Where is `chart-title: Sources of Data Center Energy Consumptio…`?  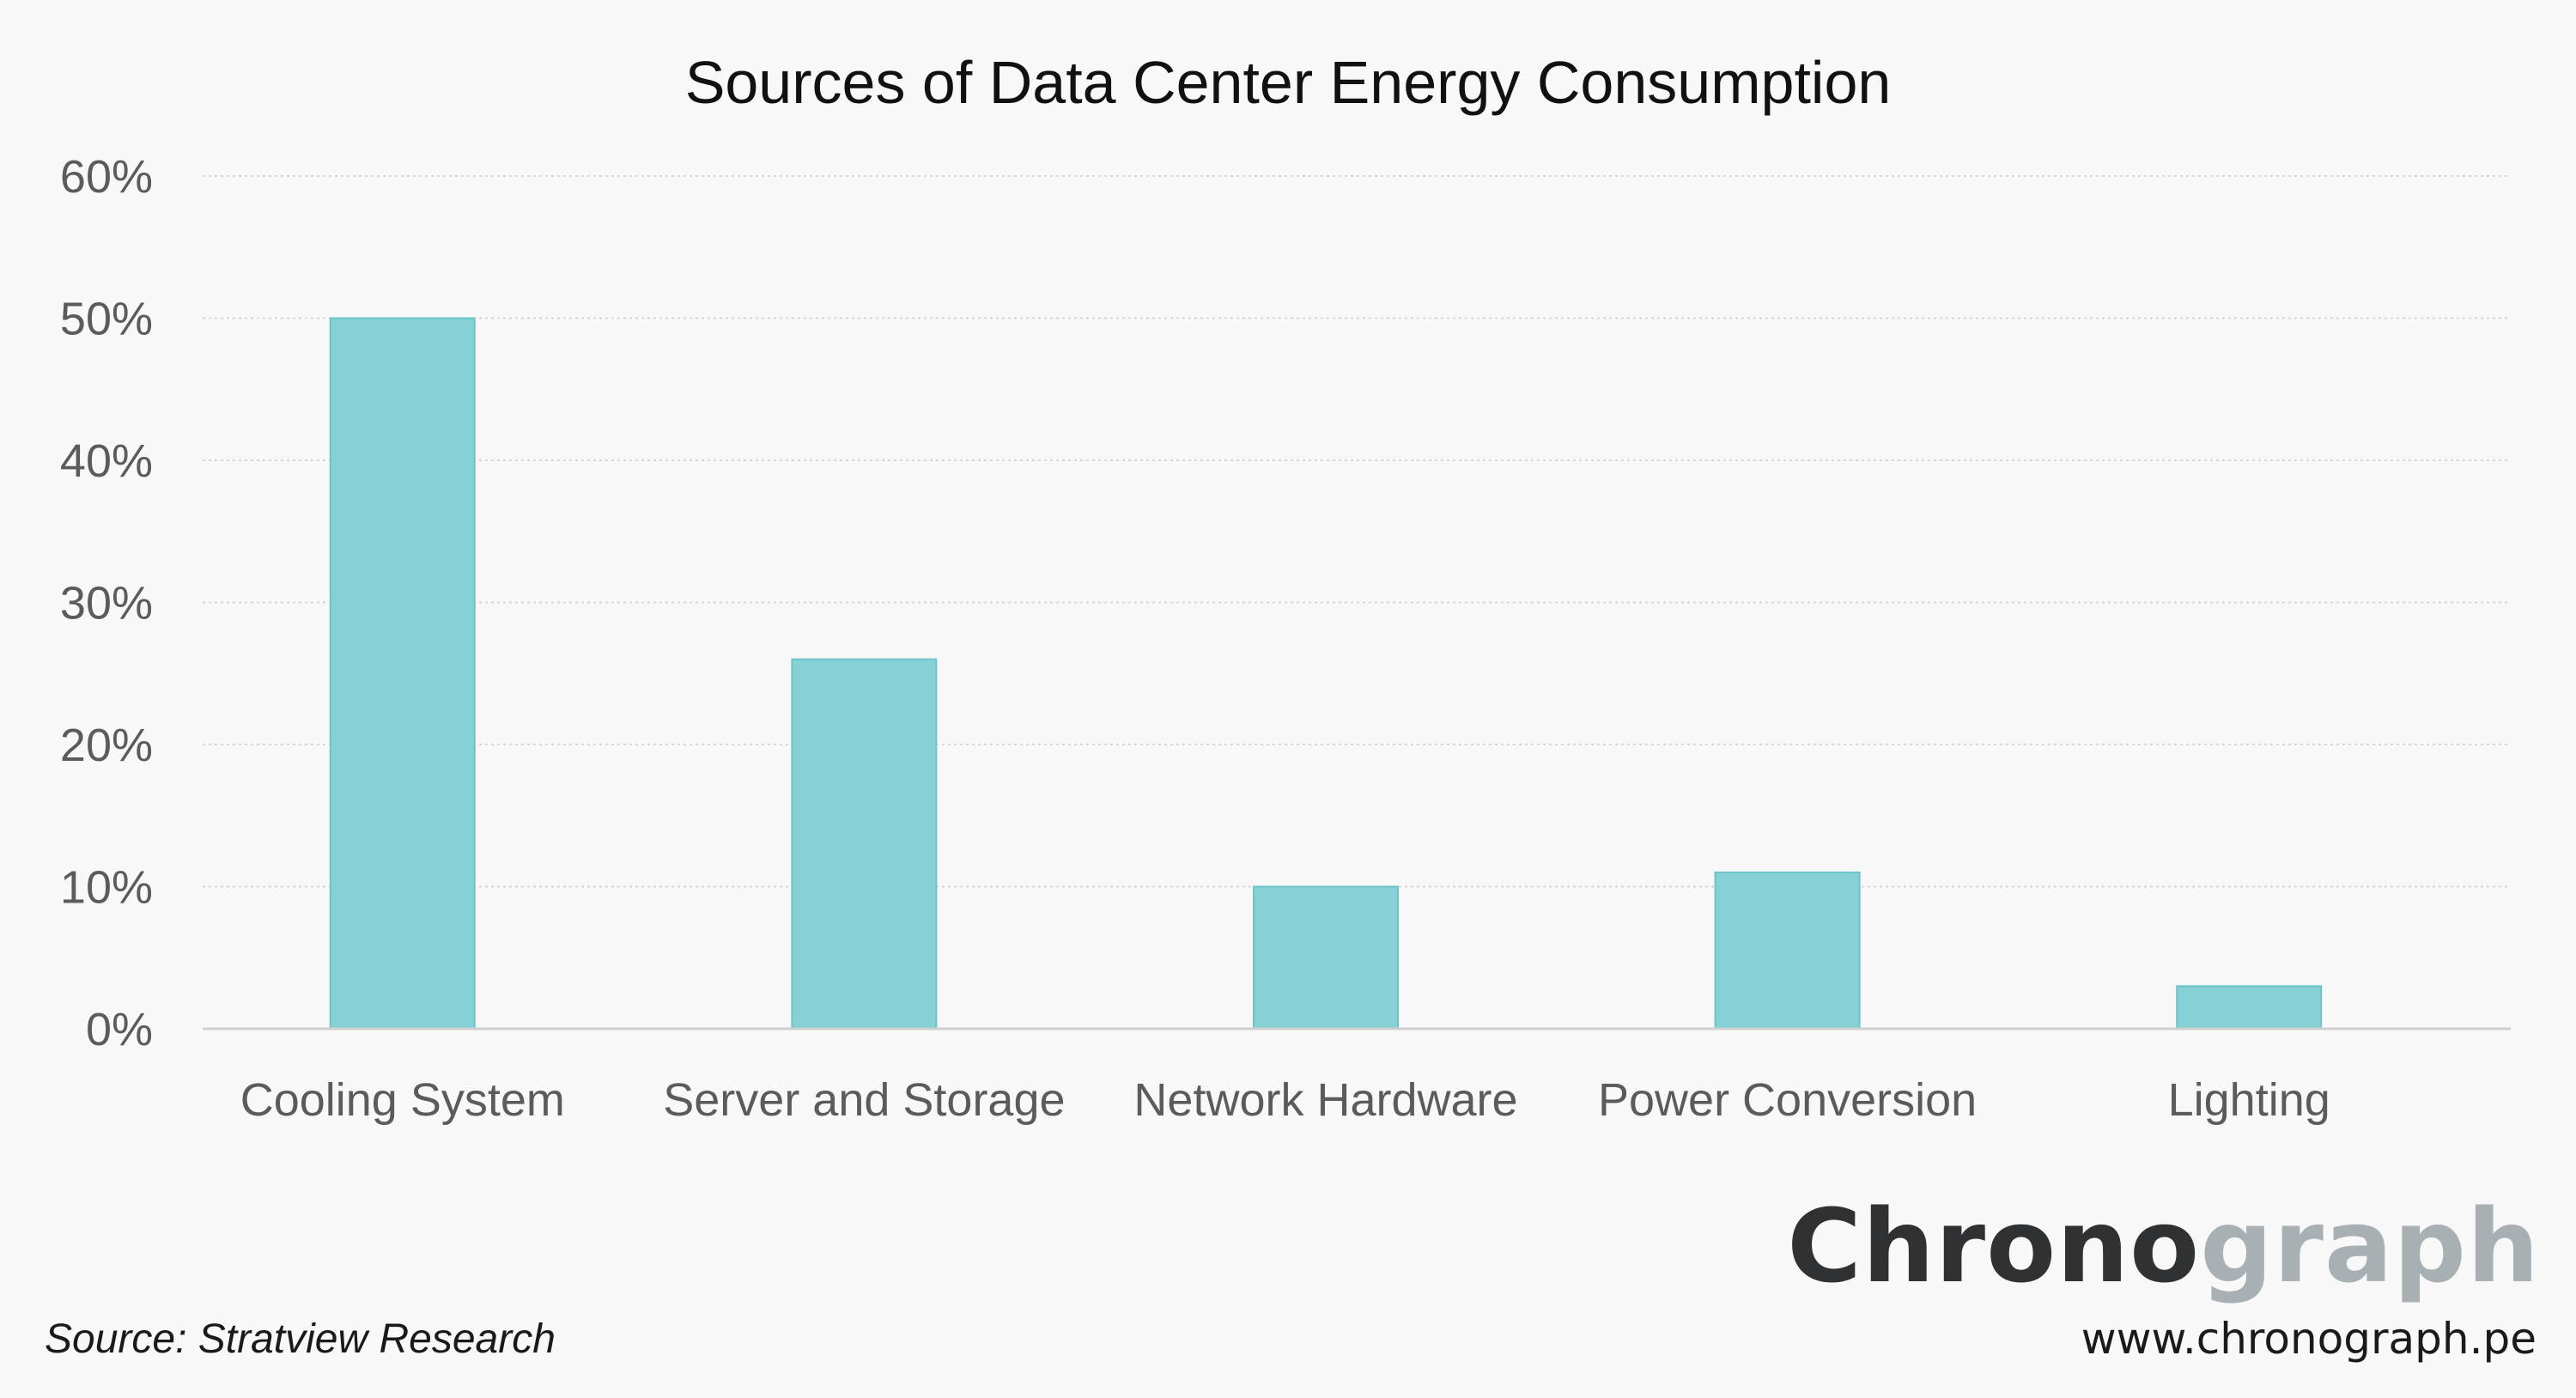
chart-title: Sources of Data Center Energy Consumptio… is located at coordinates (1288, 82).